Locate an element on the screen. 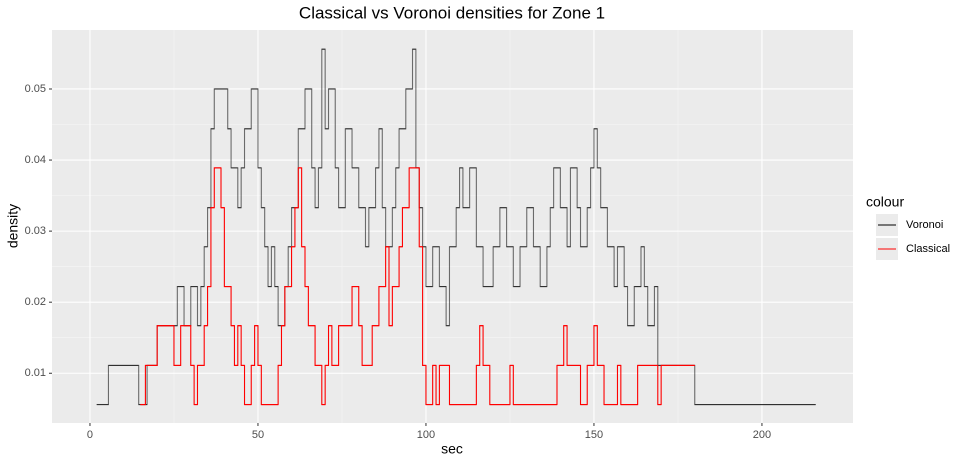  x-tick-label: 100 is located at coordinates (426, 435).